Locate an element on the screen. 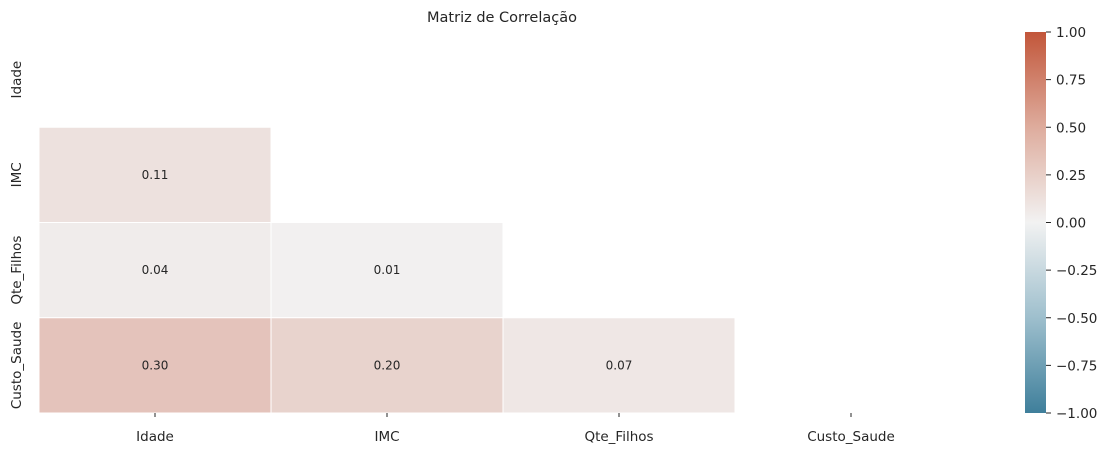 Image resolution: width=1106 pixels, height=452 pixels. colorbar-tick-label: −0.75 is located at coordinates (1076, 366).